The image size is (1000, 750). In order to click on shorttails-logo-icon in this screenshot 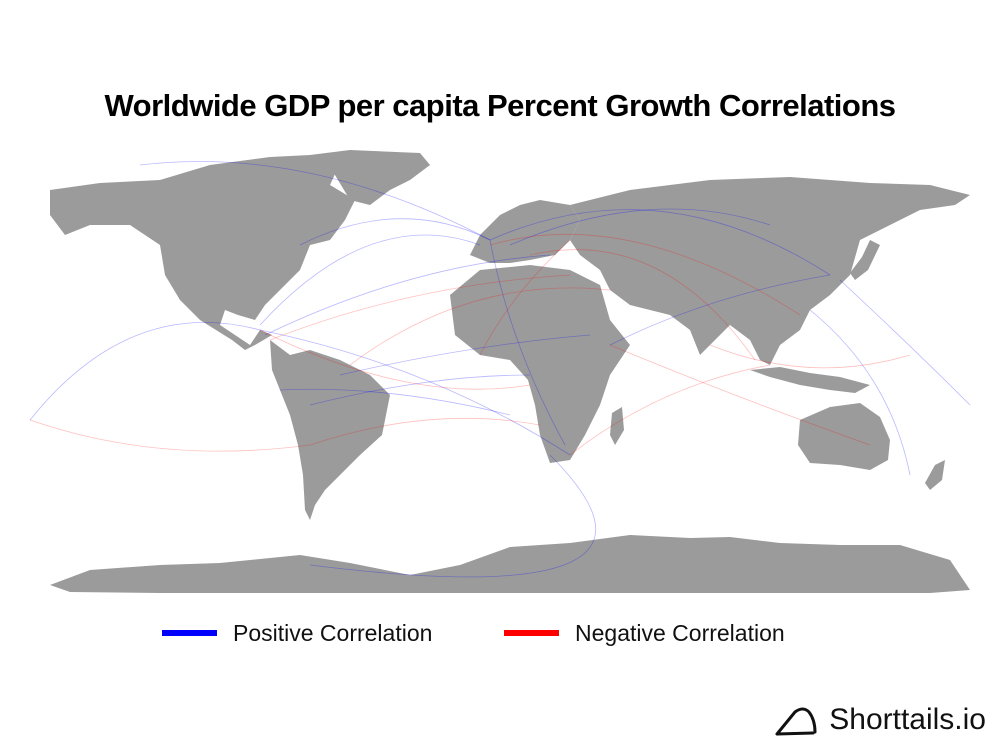, I will do `click(796, 721)`.